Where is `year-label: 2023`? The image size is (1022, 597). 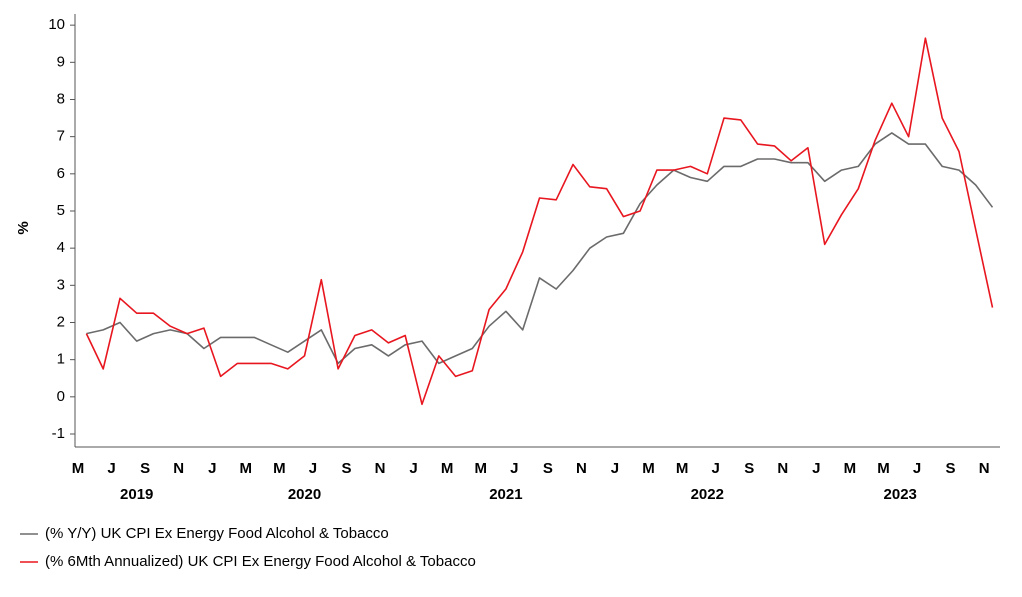
year-label: 2023 is located at coordinates (900, 494).